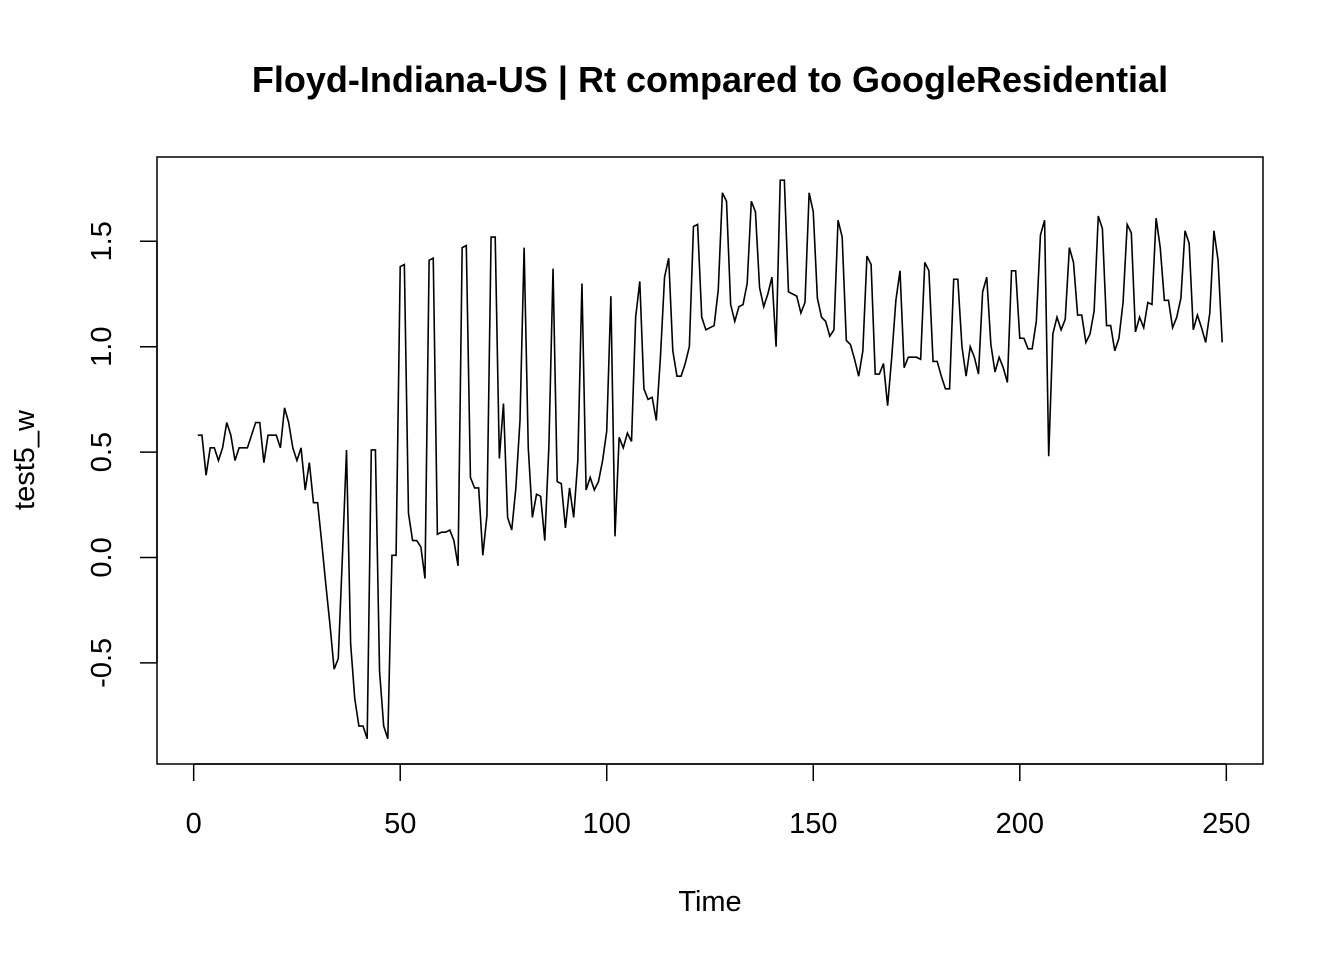 This screenshot has width=1344, height=960. Describe the element at coordinates (102, 241) in the screenshot. I see `y-tick-label: 1.5` at that location.